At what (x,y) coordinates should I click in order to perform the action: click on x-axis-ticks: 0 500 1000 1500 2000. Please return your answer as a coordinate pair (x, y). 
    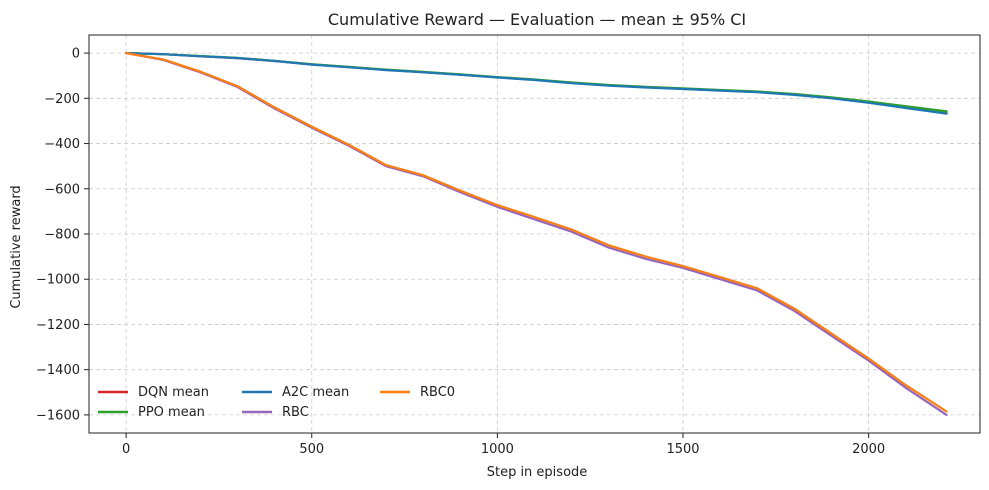
    Looking at the image, I should click on (503, 445).